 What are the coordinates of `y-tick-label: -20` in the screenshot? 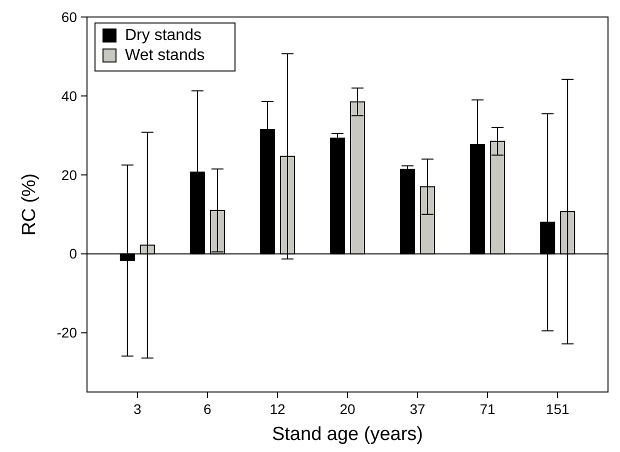 It's located at (67, 332).